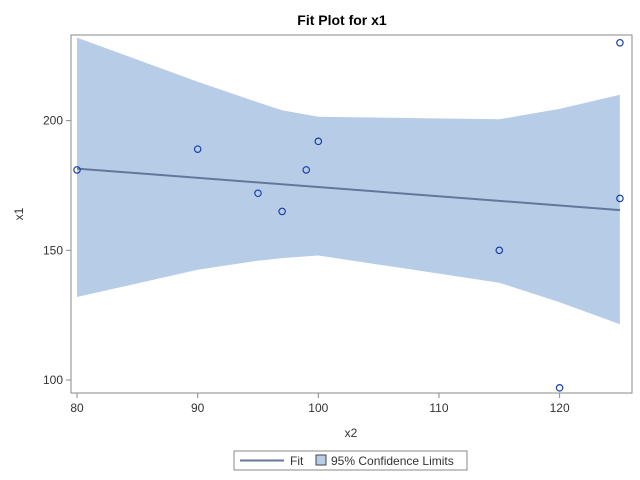 This screenshot has width=640, height=480. I want to click on chart-title: Fit Plot for x1, so click(342, 20).